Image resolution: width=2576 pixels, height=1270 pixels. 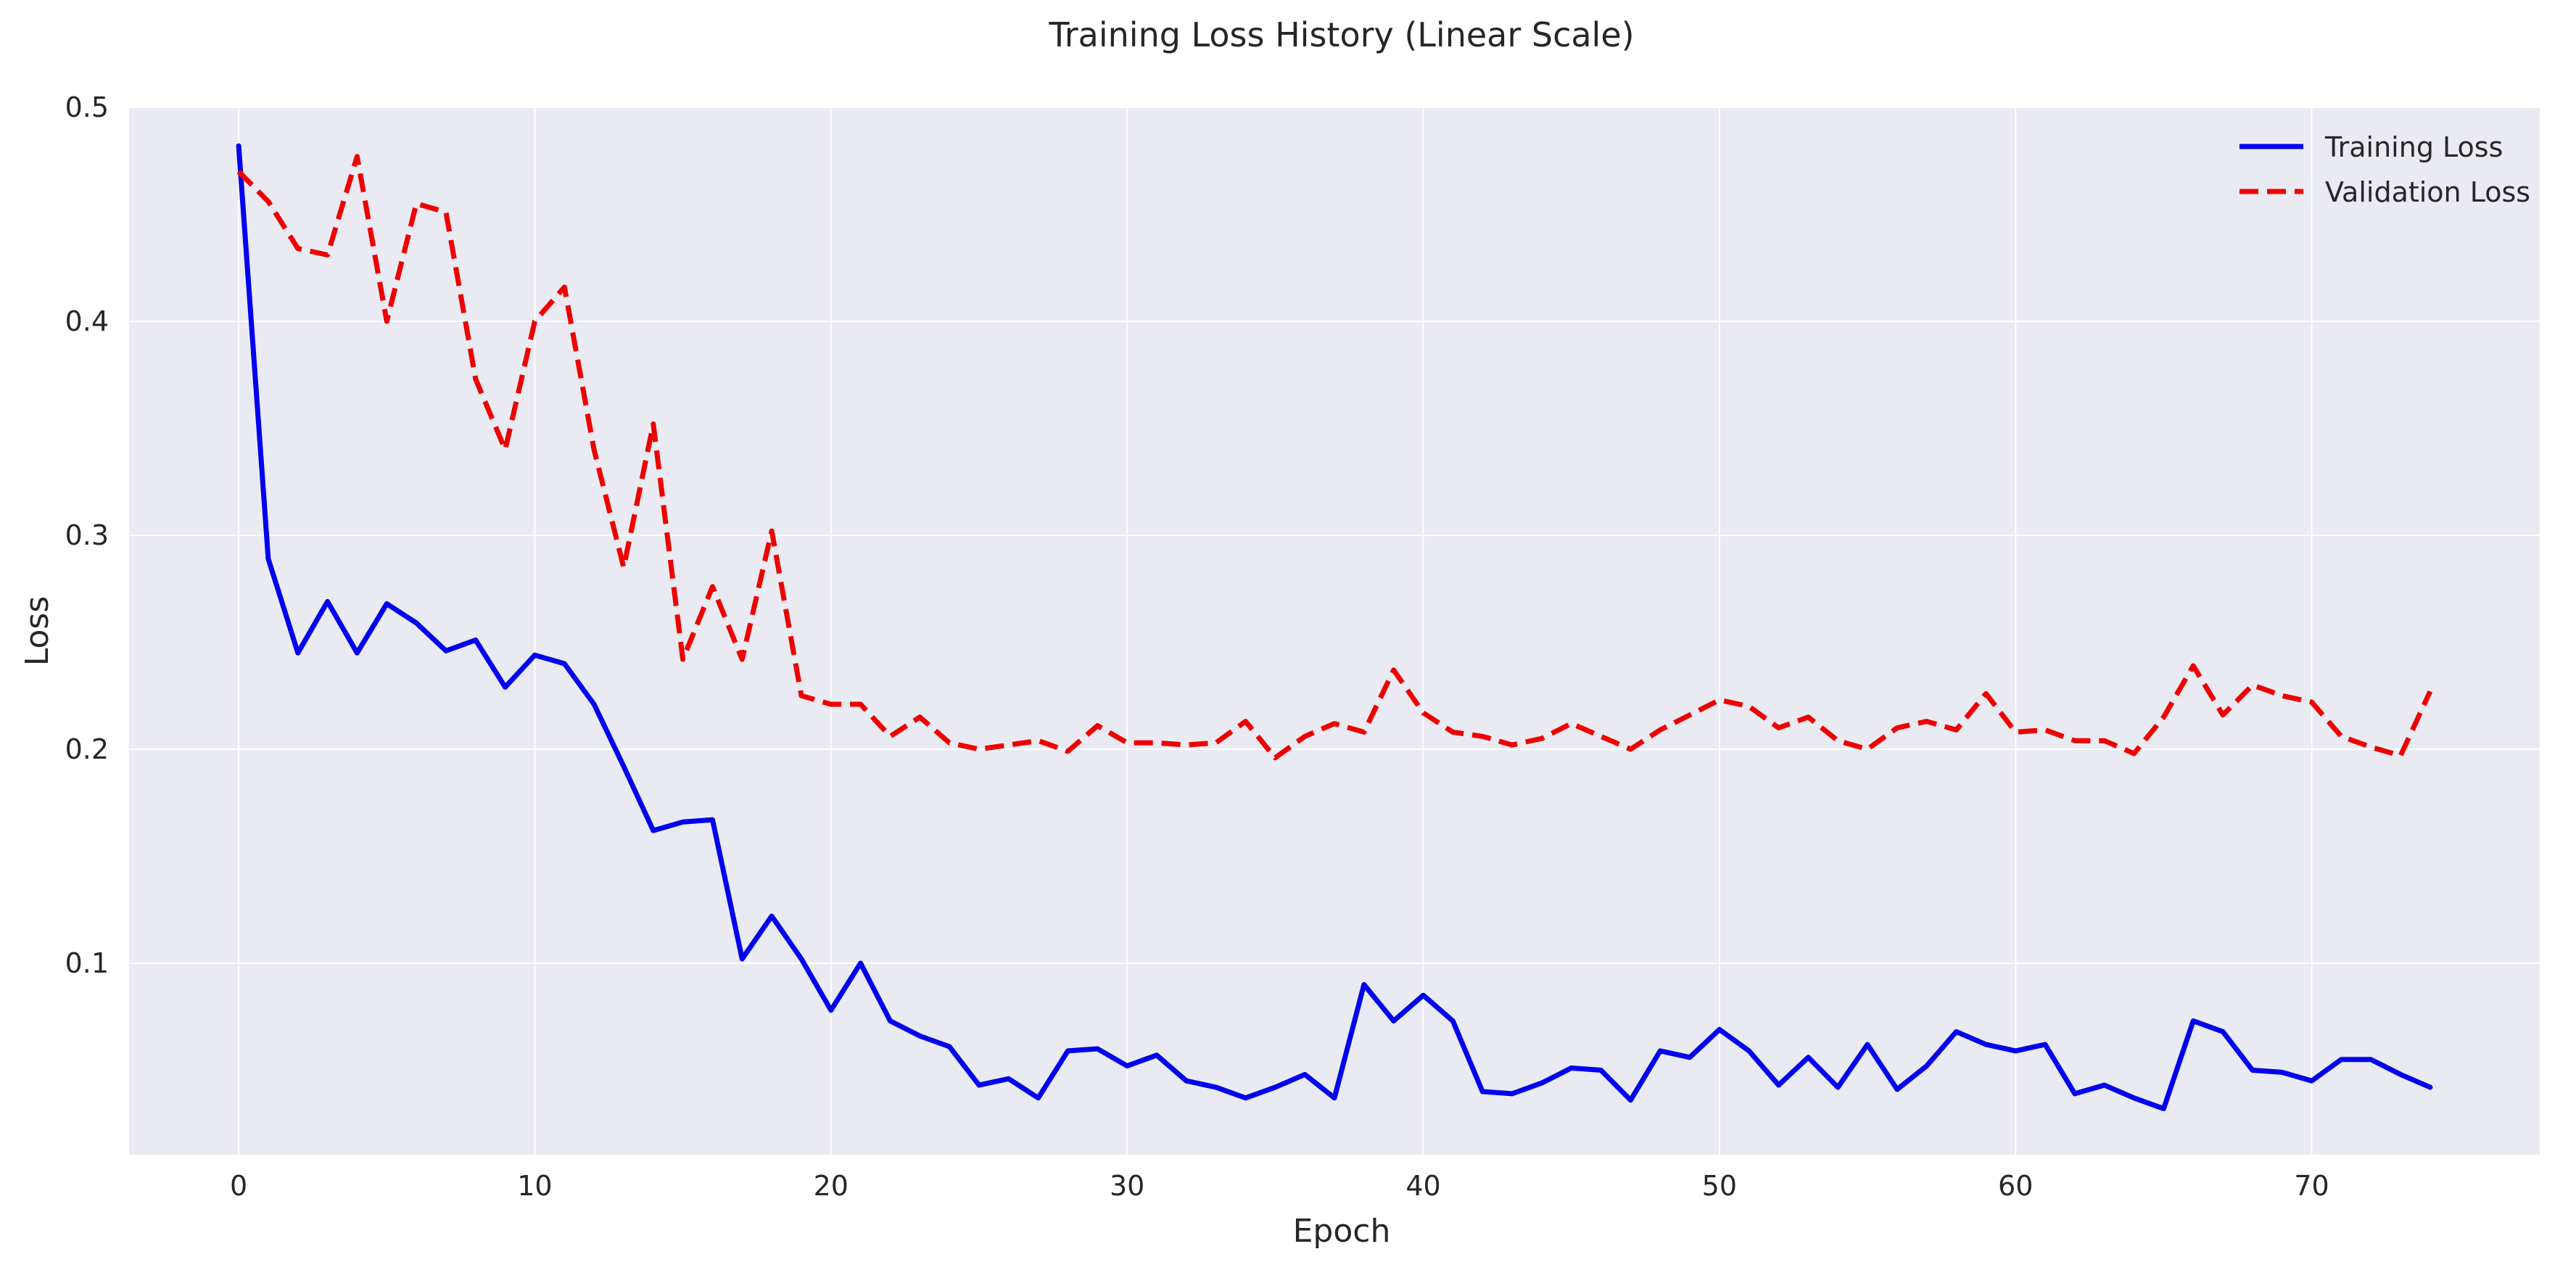 I want to click on legend: Training Loss Validation Loss, so click(x=2384, y=169).